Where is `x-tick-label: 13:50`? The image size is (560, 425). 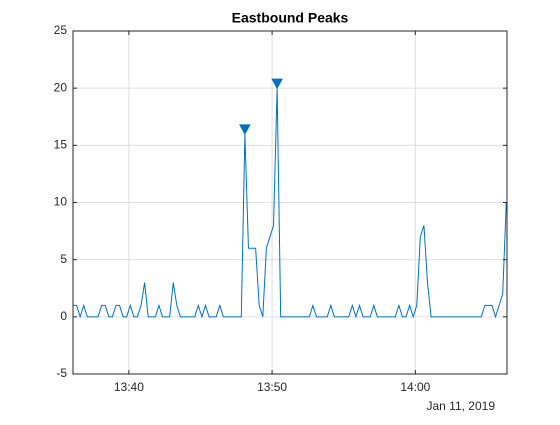 x-tick-label: 13:50 is located at coordinates (272, 387).